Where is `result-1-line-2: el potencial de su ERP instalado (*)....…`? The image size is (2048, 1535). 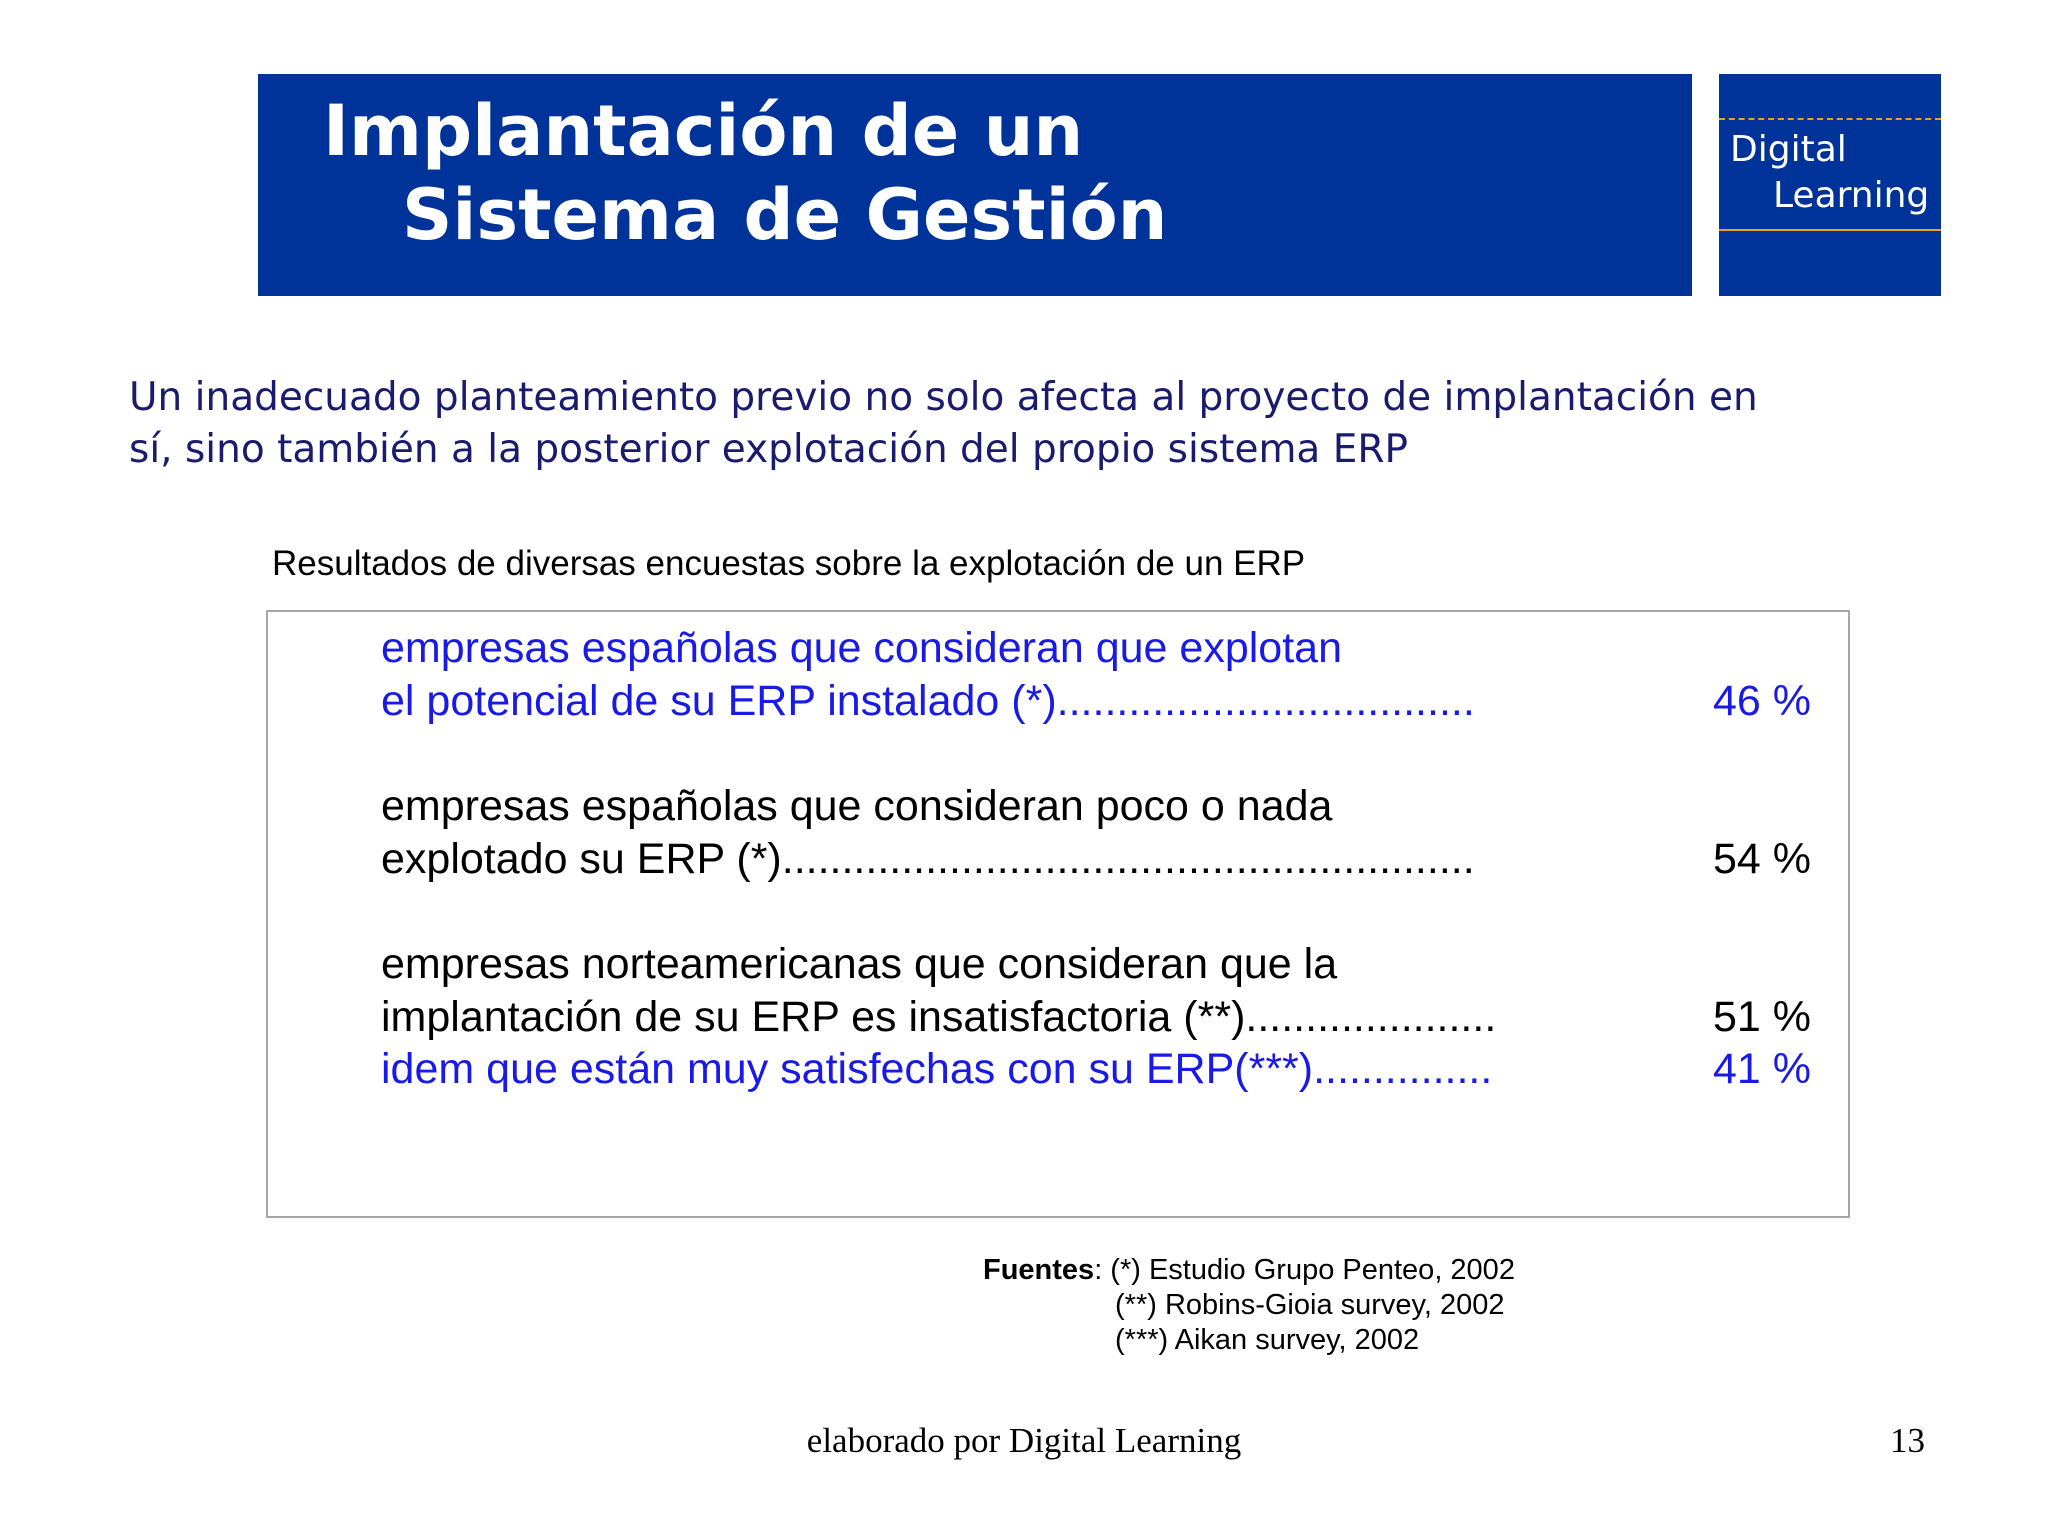 result-1-line-2: el potencial de su ERP instalado (*)....… is located at coordinates (1096, 701).